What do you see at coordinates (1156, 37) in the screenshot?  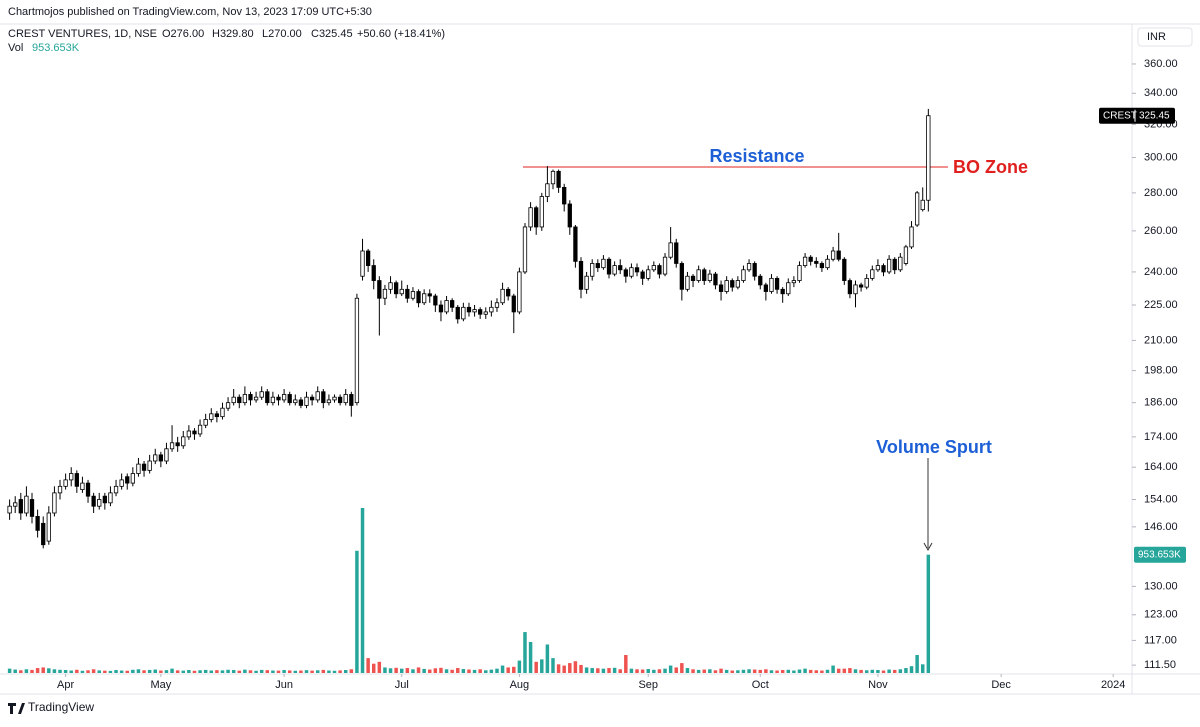 I see `currency: INR` at bounding box center [1156, 37].